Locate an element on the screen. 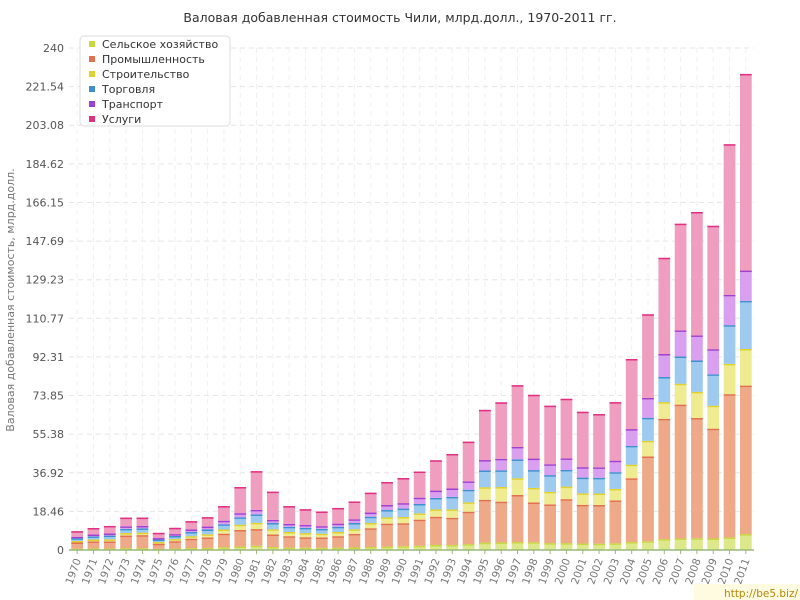 This screenshot has height=600, width=800. y-tick-label: 55.38 is located at coordinates (49, 434).